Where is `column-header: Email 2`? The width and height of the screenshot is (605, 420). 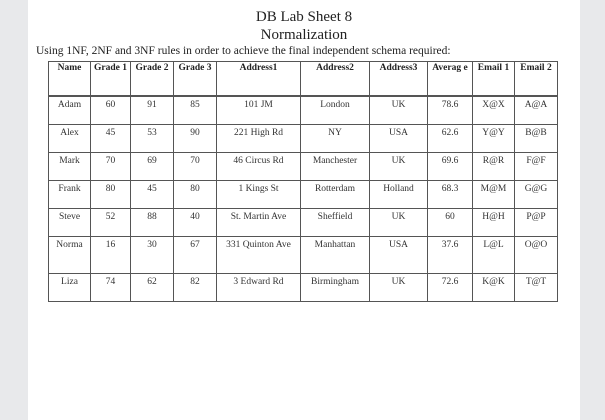
column-header: Email 2 is located at coordinates (536, 79).